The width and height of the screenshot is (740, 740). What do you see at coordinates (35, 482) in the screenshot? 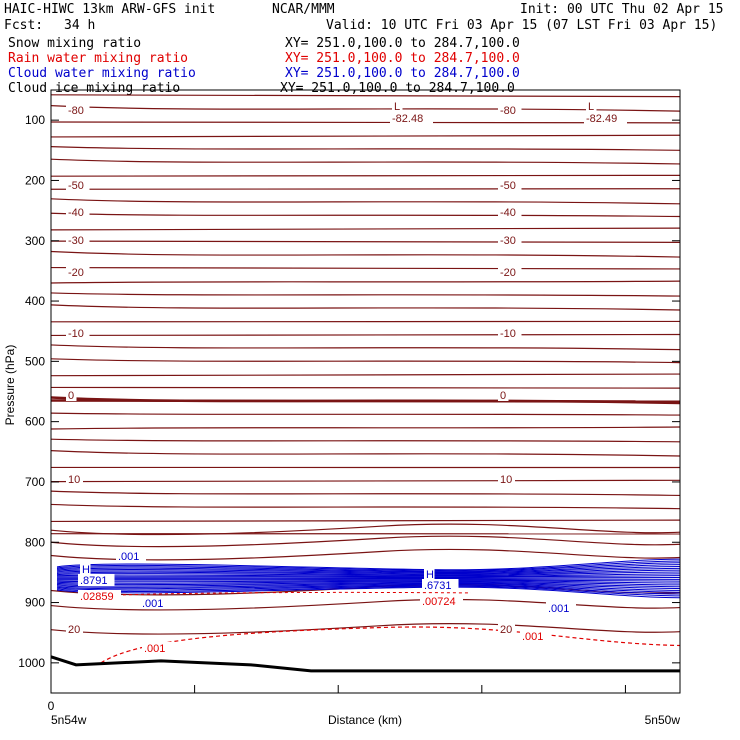
I see `y-tick-label: 700` at bounding box center [35, 482].